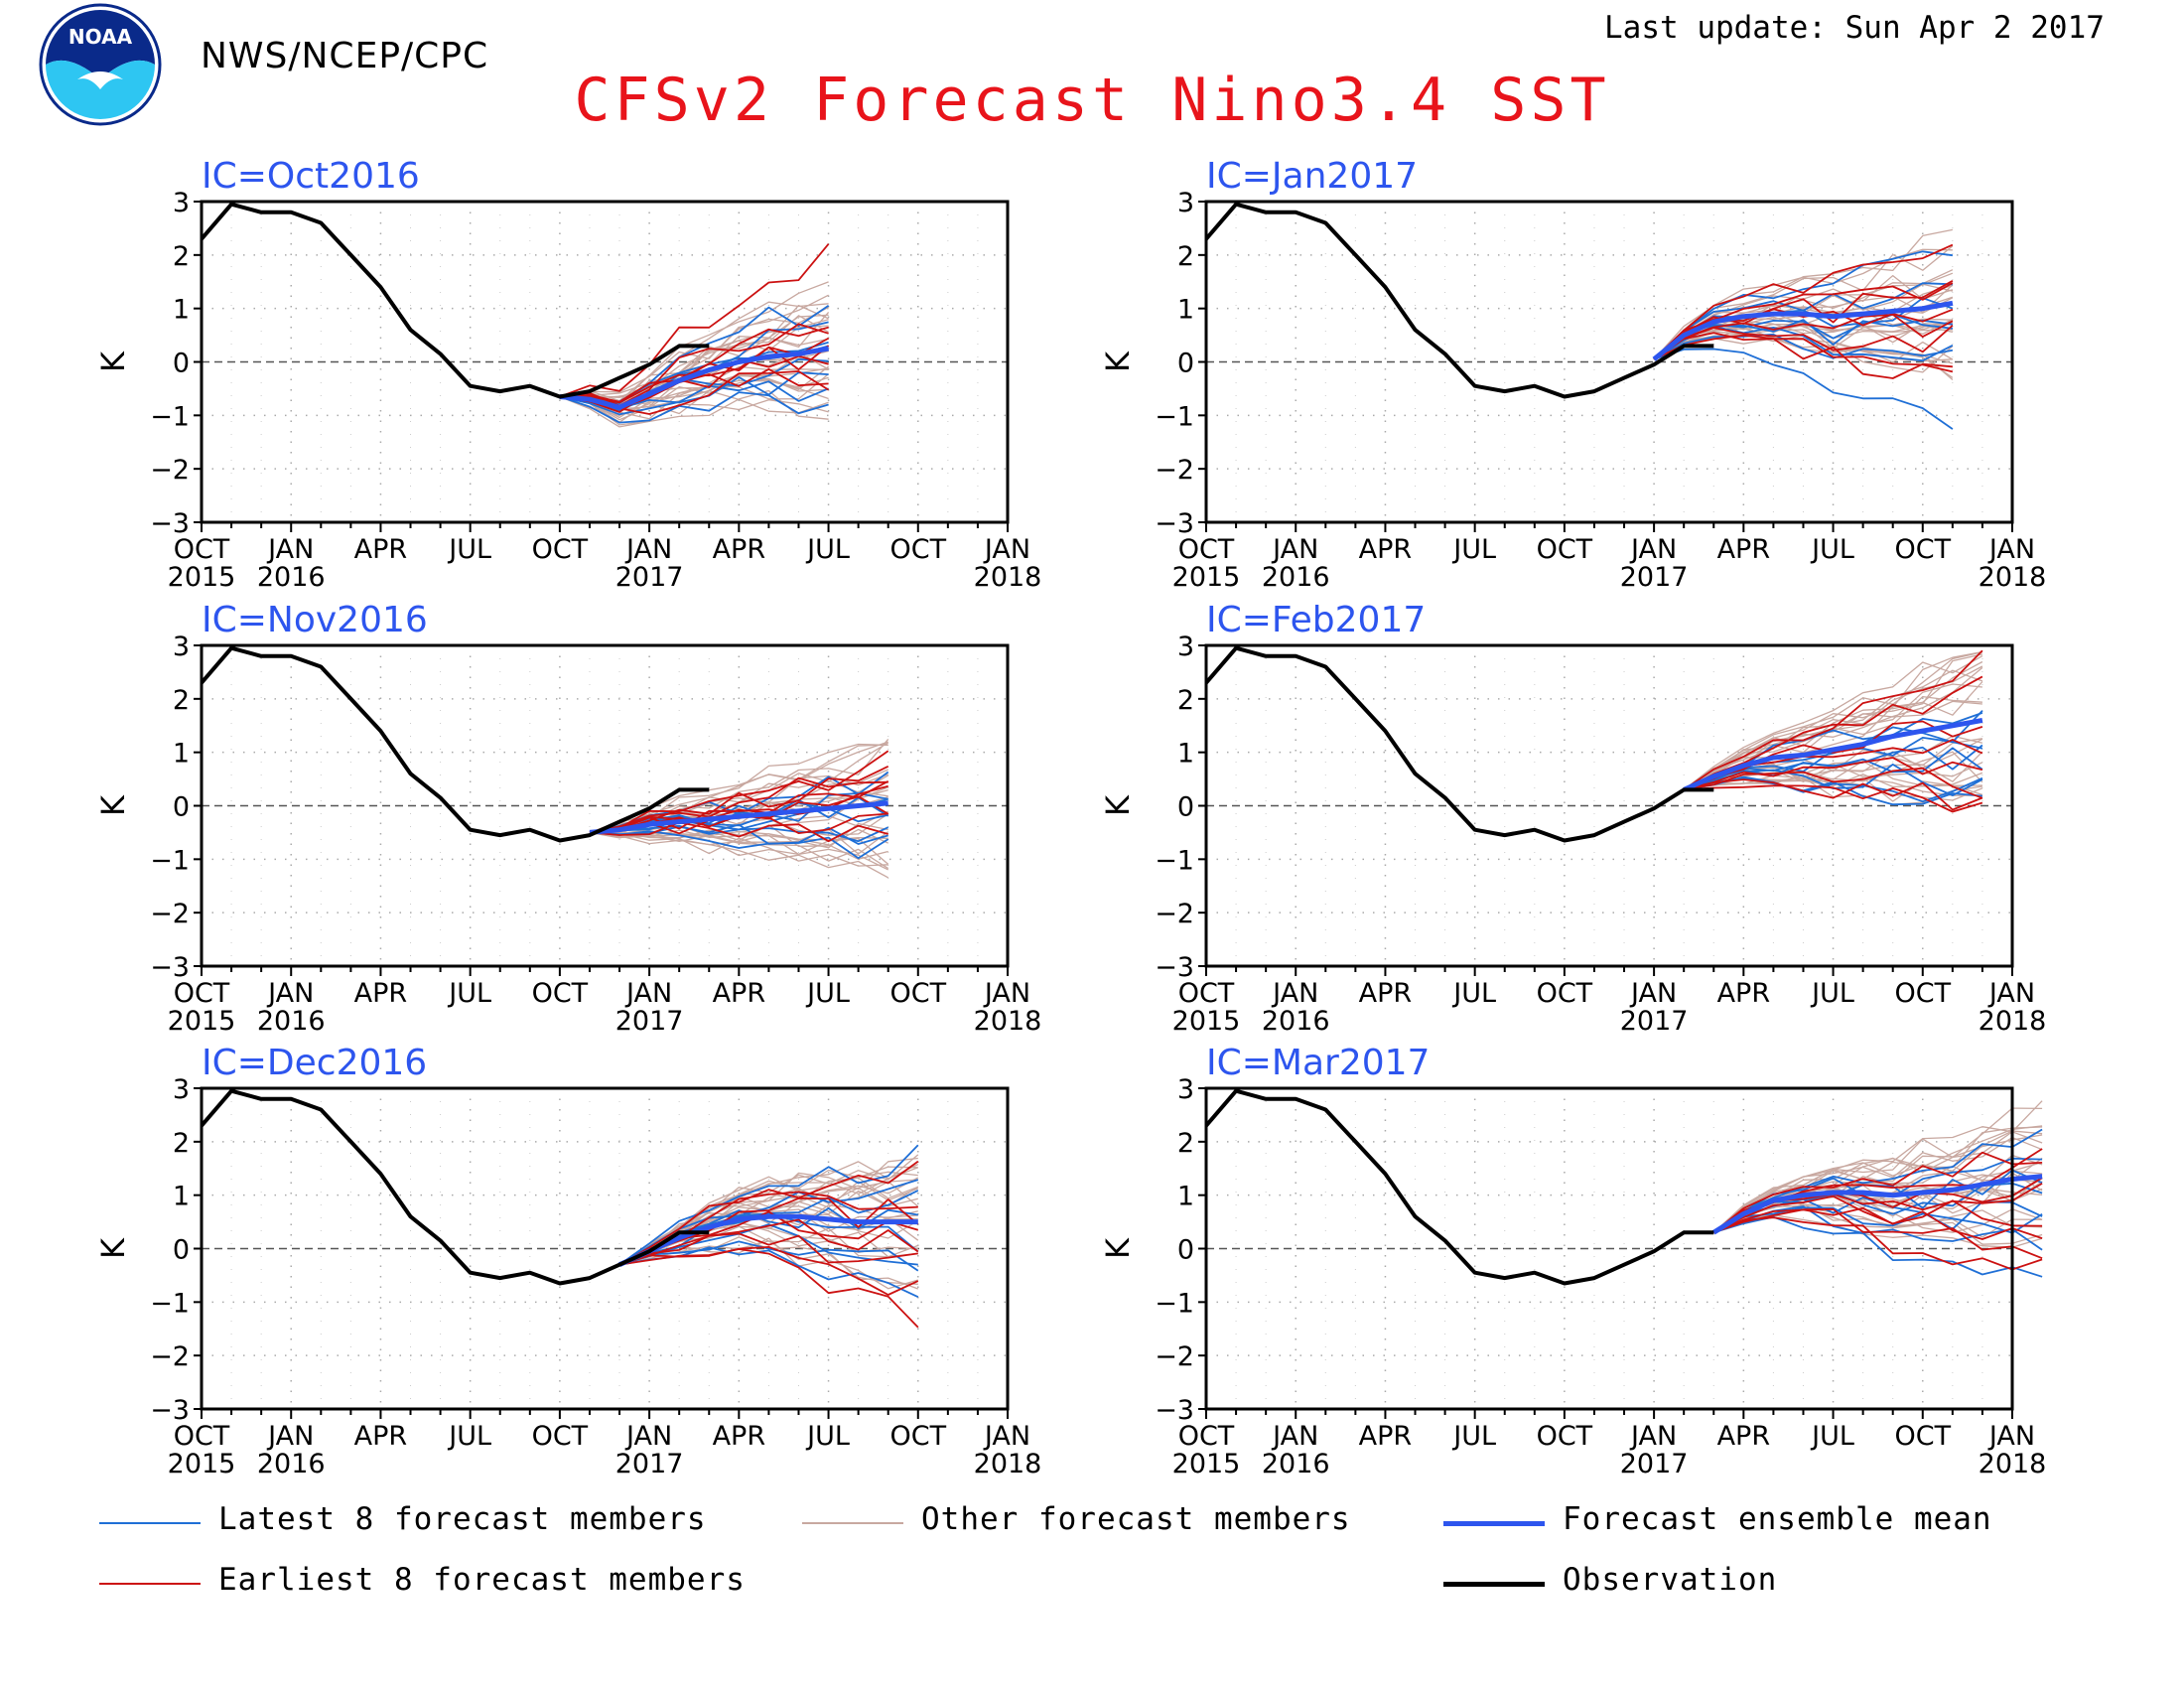  I want to click on panel-title: IC=Nov2016, so click(315, 620).